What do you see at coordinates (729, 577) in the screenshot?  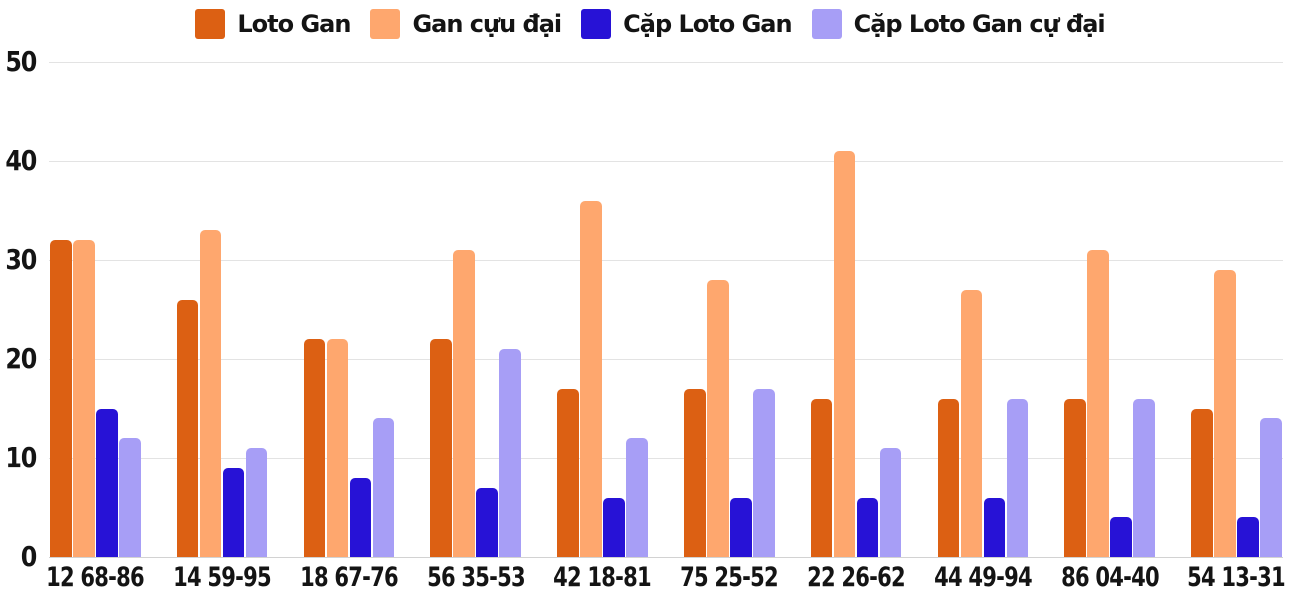 I see `x-tick-label: 75 25-52` at bounding box center [729, 577].